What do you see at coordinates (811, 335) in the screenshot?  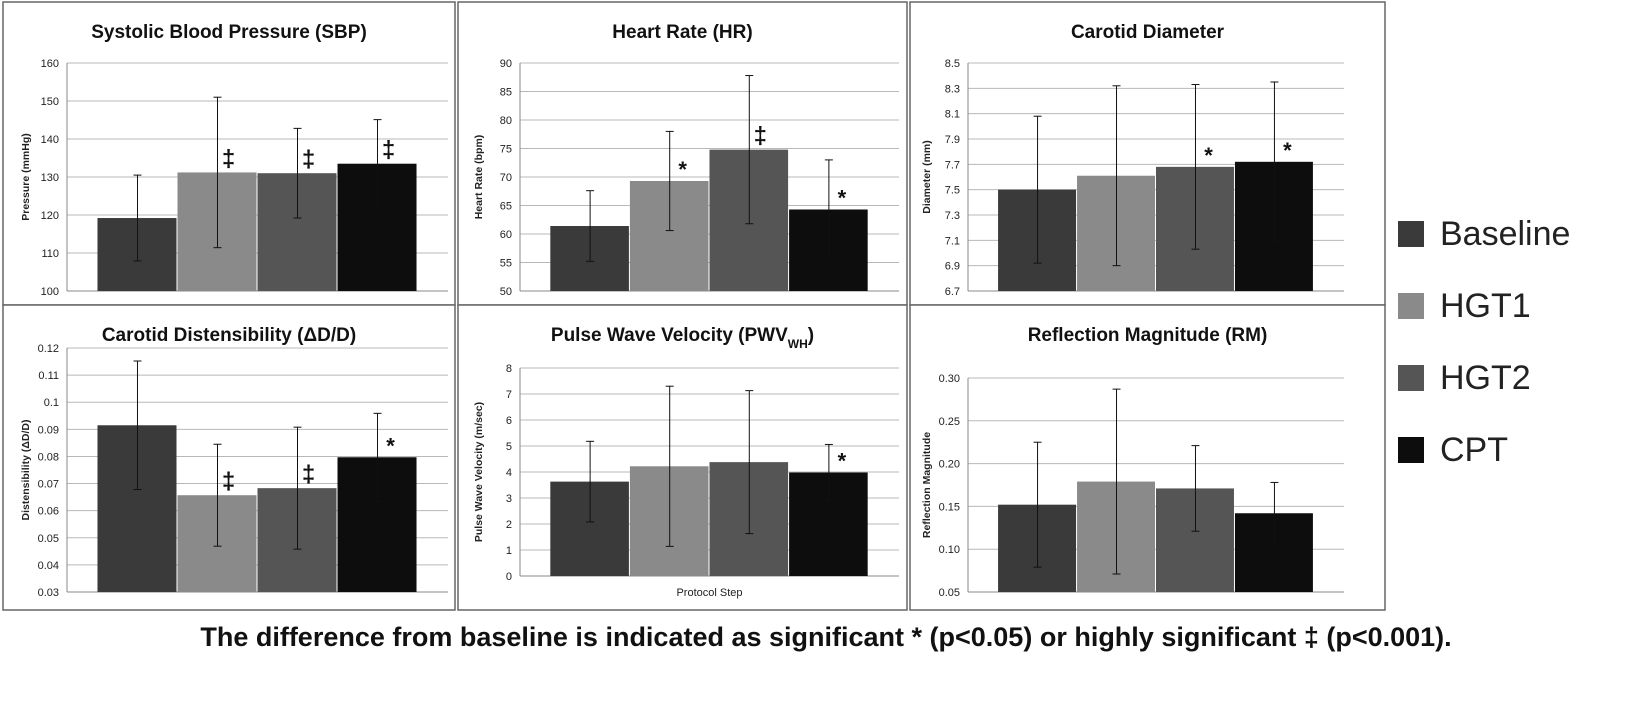 I see `panel-5-title-end: )` at bounding box center [811, 335].